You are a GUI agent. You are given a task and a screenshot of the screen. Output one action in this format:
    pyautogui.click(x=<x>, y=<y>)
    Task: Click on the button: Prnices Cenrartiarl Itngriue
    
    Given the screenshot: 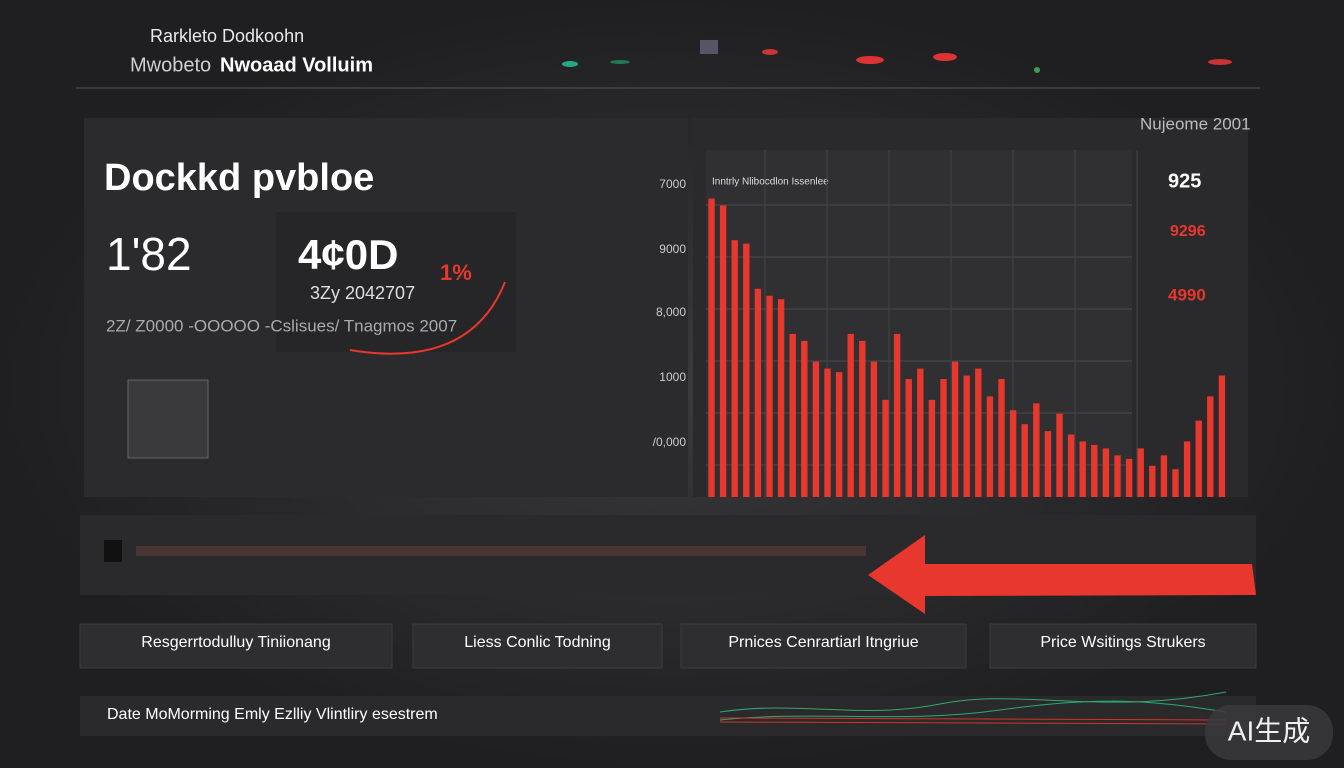 What is the action you would take?
    pyautogui.click(x=823, y=646)
    